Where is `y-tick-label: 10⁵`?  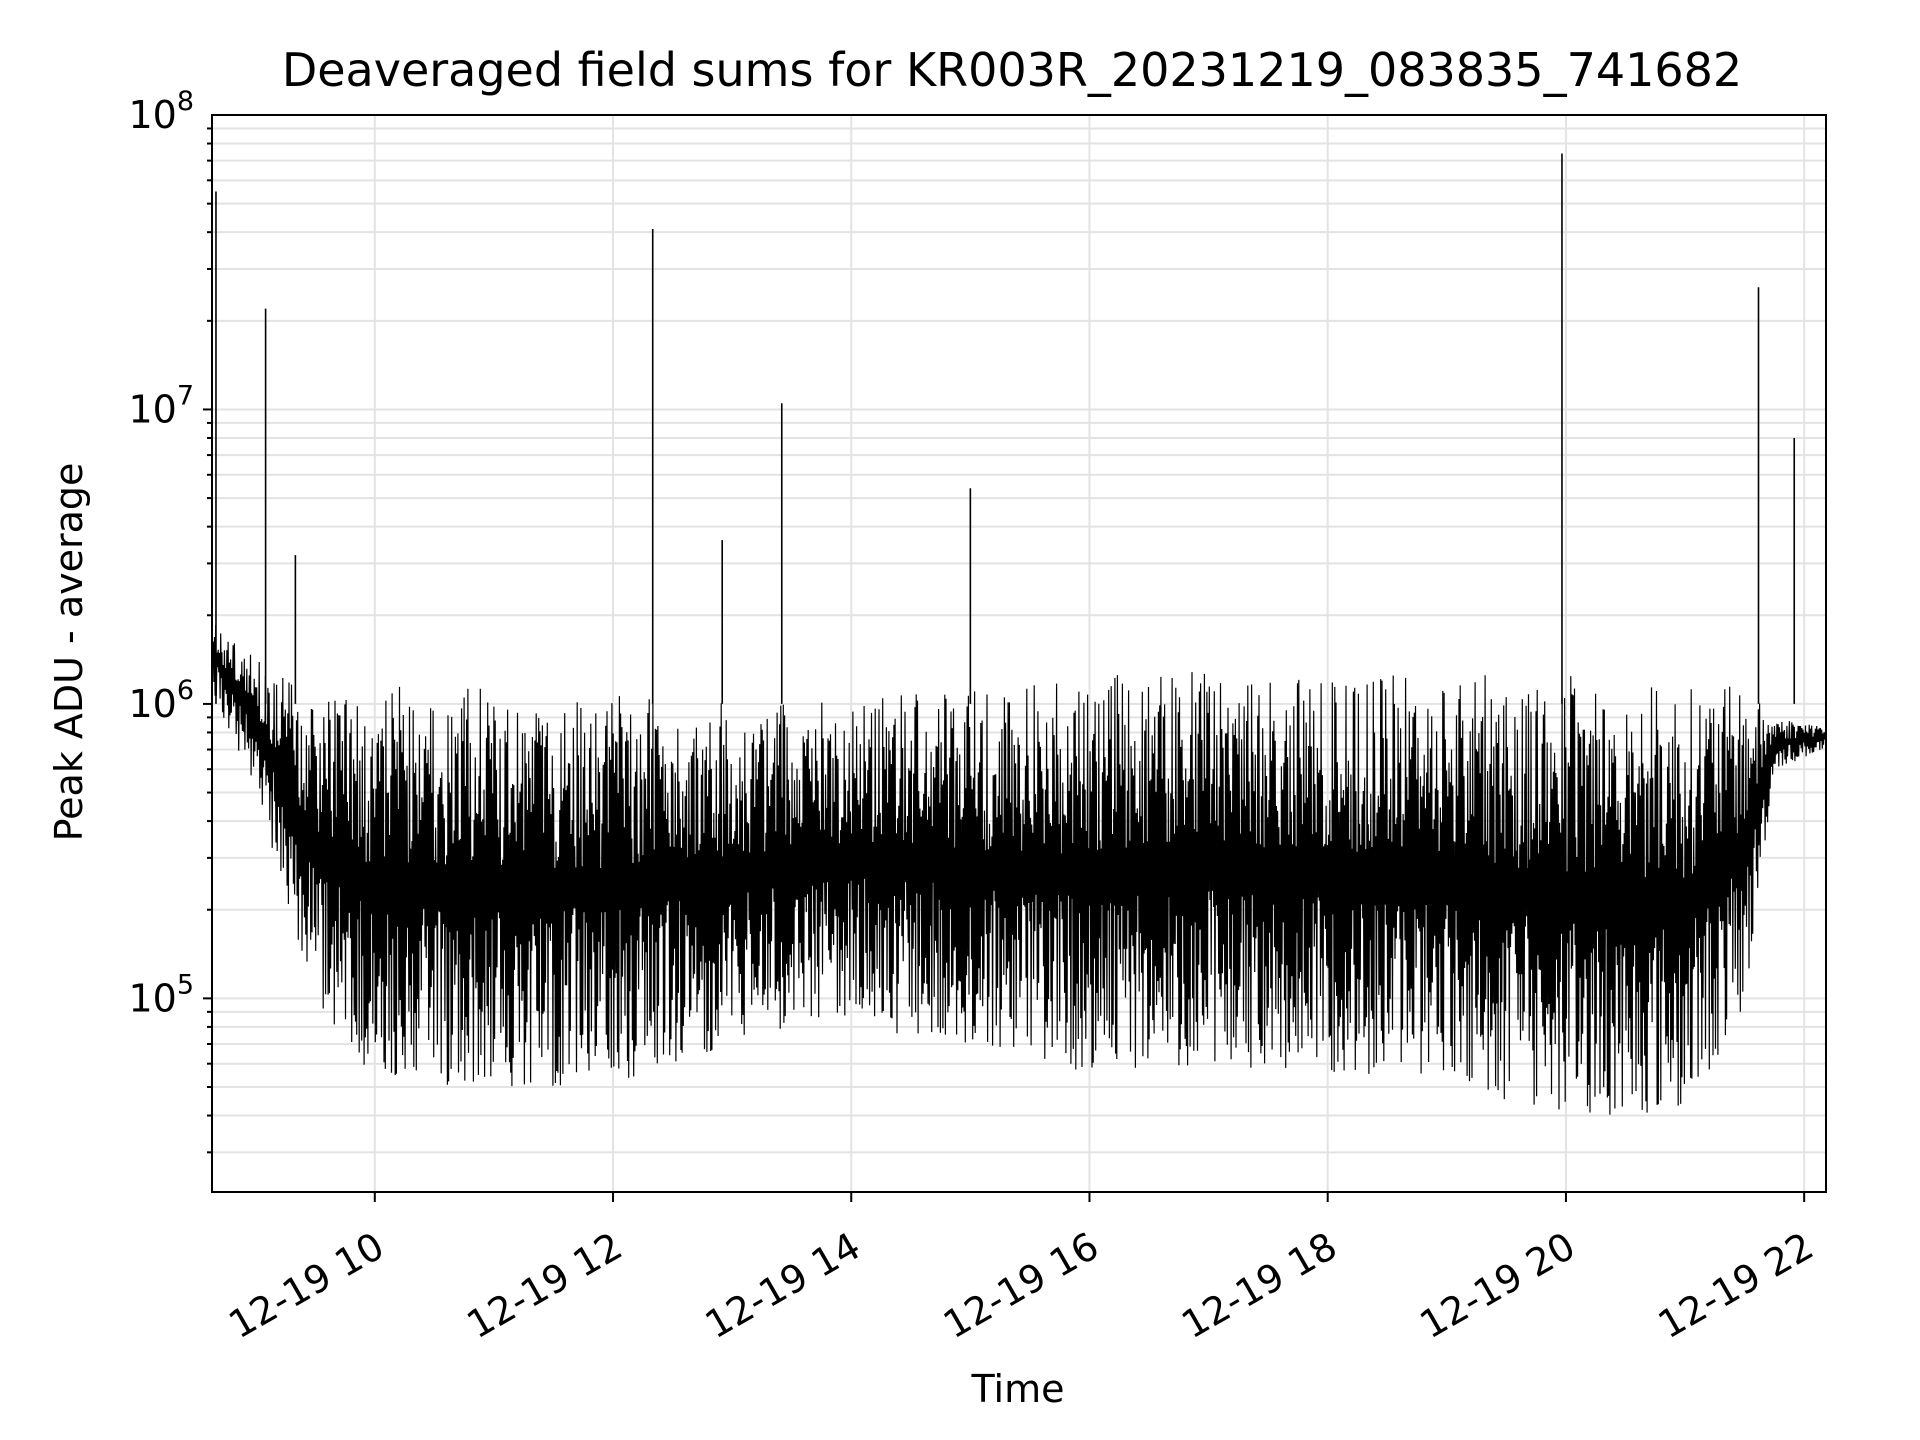
y-tick-label: 10⁵ is located at coordinates (161, 994).